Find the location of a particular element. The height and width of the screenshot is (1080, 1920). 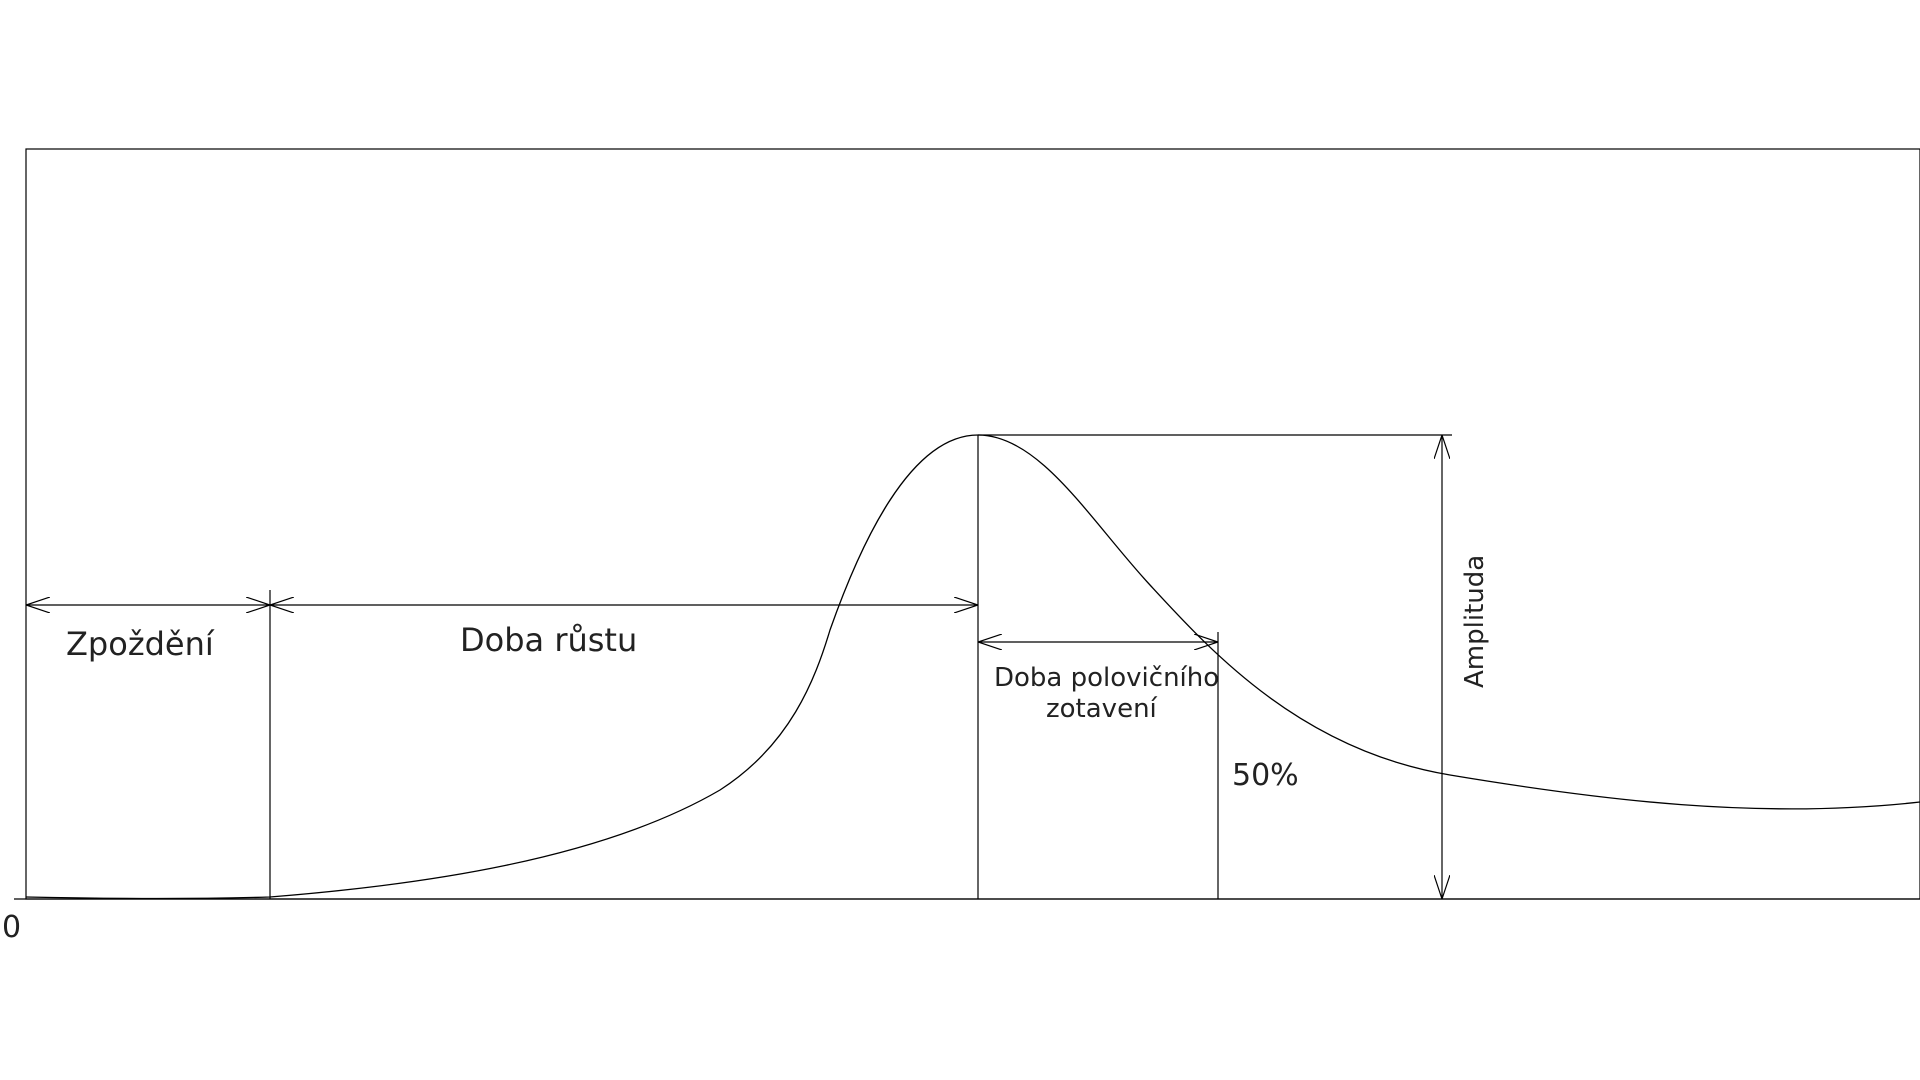

amplitude-label: Amplituda is located at coordinates (1475, 621).